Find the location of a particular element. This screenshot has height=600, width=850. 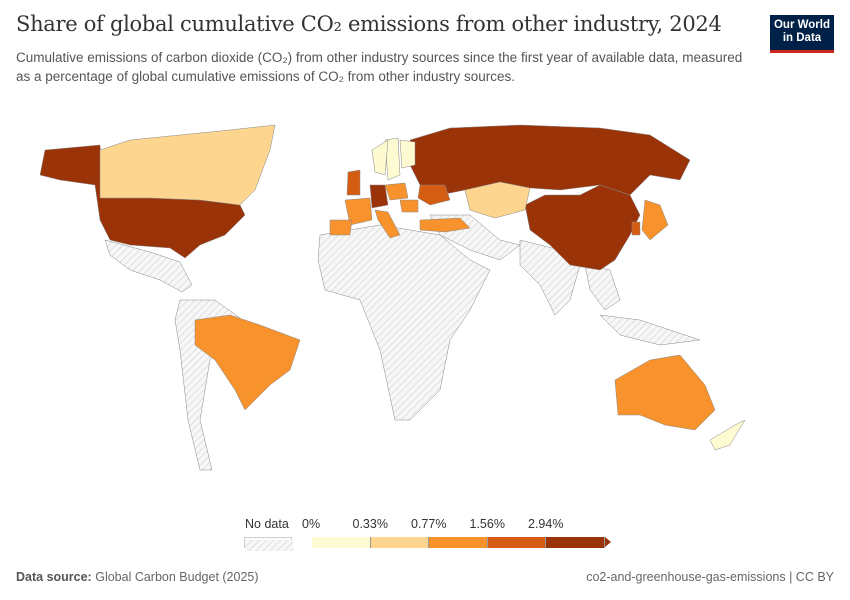

legend-no-data-swatch is located at coordinates (268, 544).